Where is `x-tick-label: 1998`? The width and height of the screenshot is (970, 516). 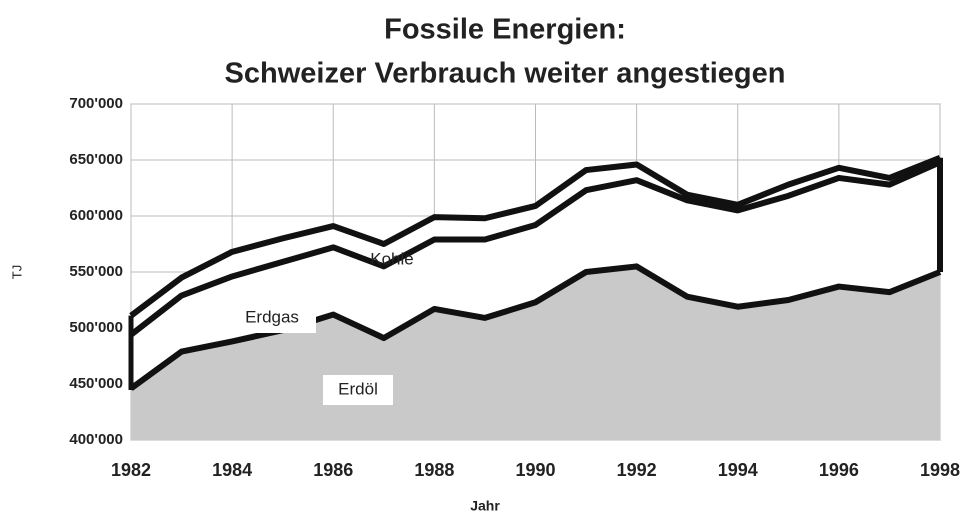
x-tick-label: 1998 is located at coordinates (940, 470).